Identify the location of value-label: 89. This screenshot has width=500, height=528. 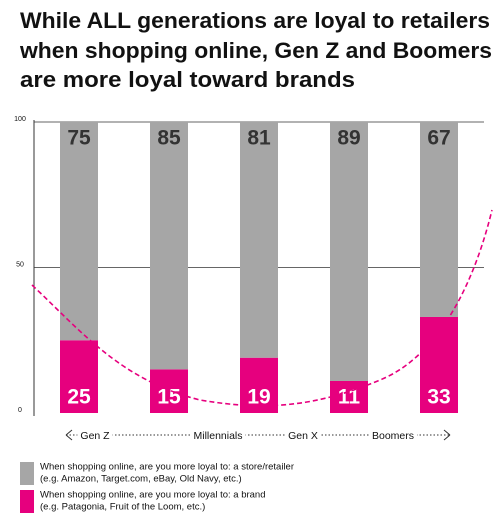
(348, 138).